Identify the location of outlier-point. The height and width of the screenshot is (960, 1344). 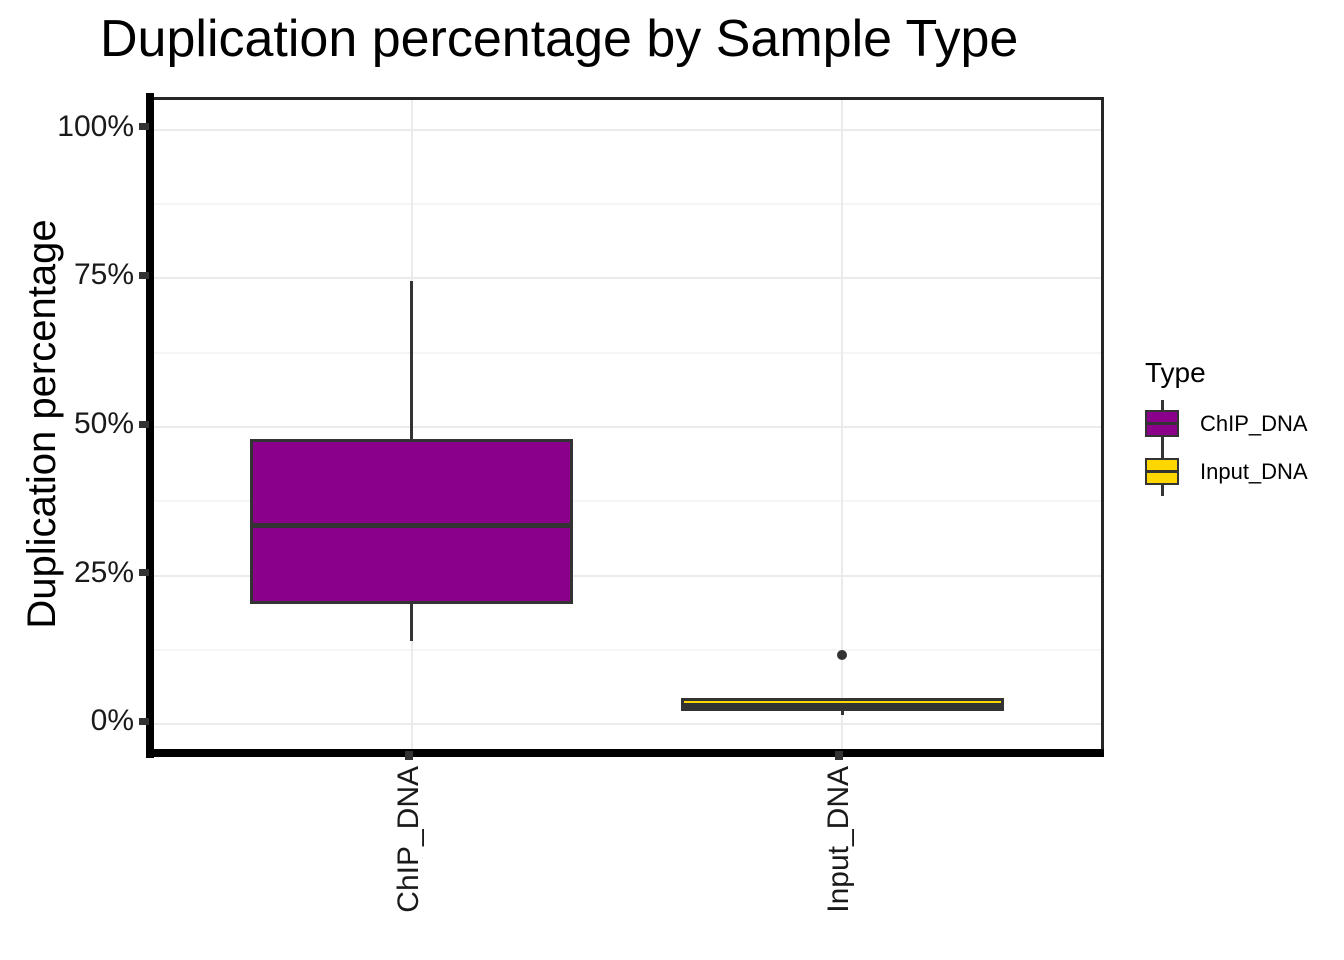
(842, 654).